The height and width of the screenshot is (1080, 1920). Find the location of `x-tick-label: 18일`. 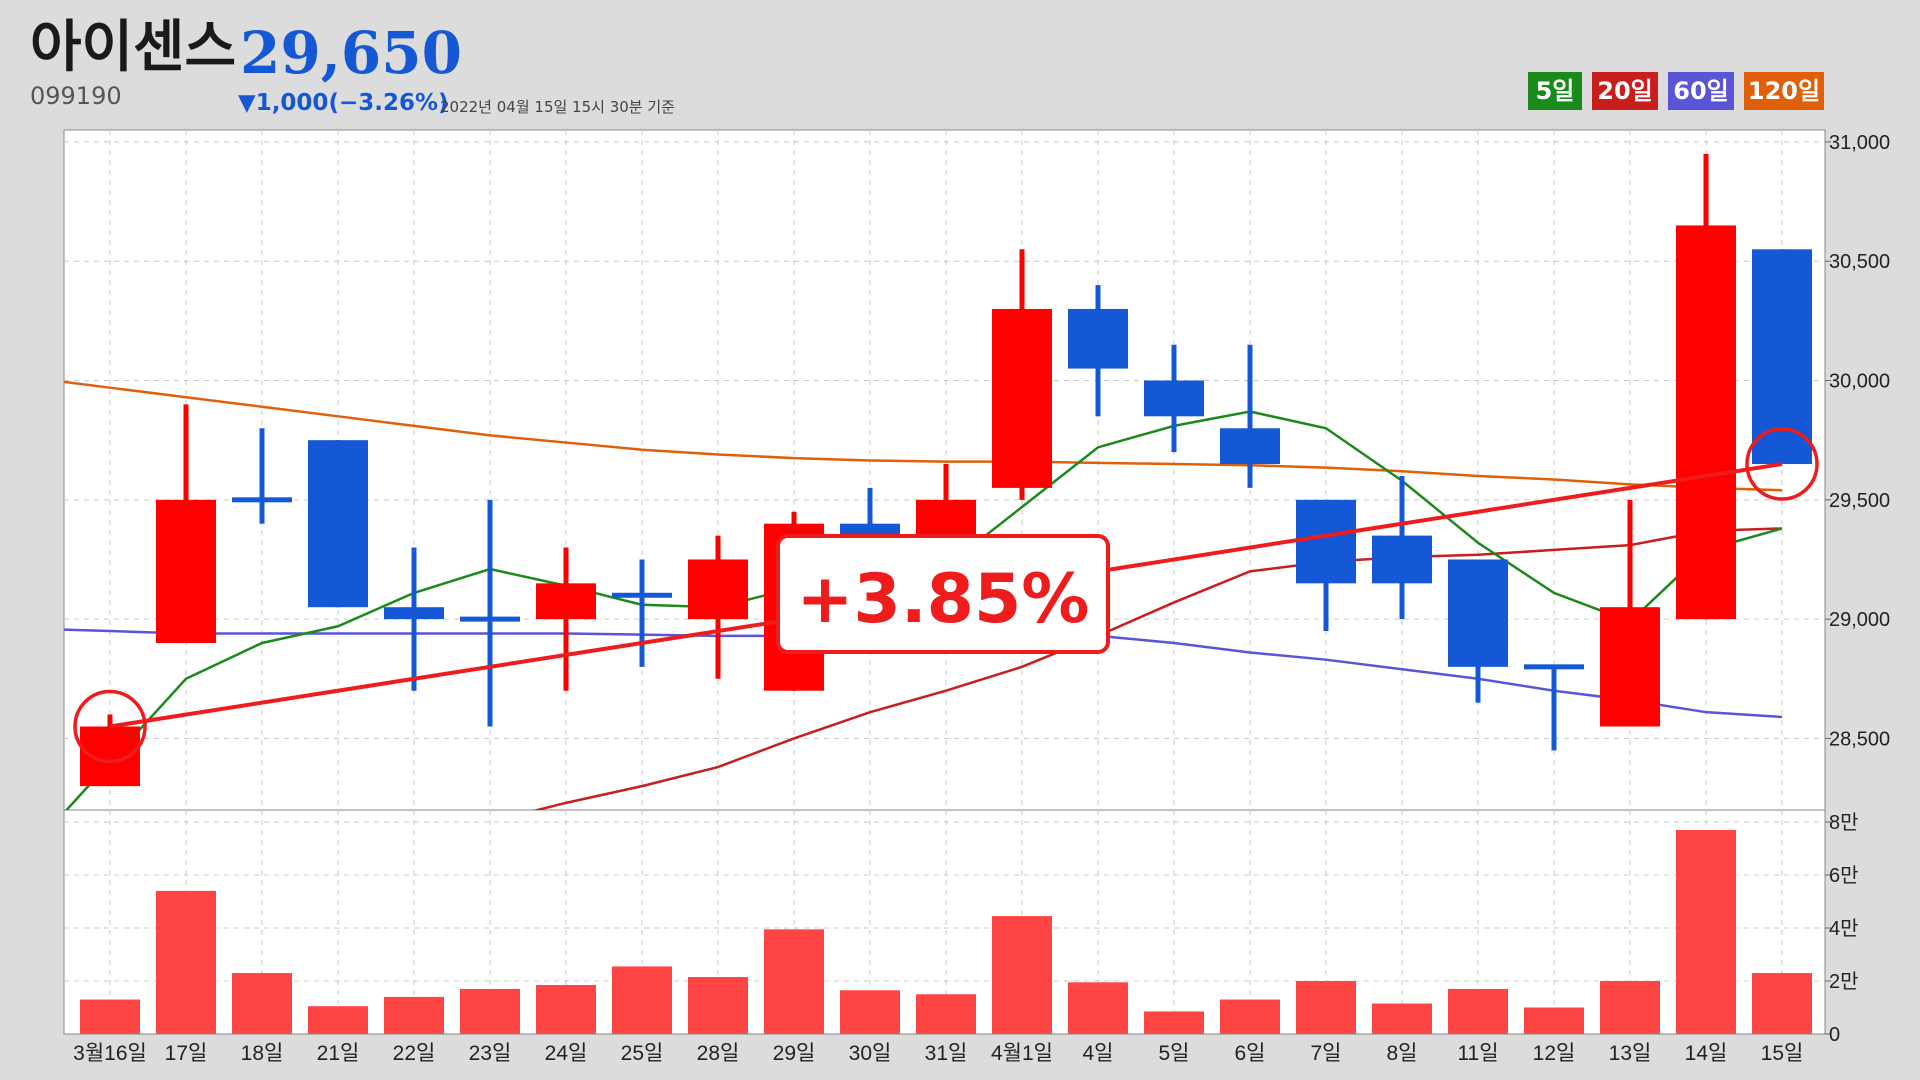

x-tick-label: 18일 is located at coordinates (262, 1053).